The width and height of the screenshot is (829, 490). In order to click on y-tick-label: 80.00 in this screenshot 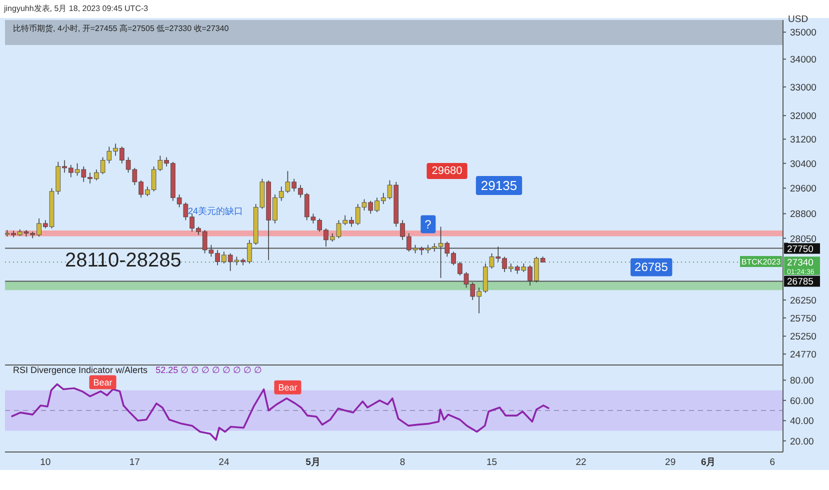, I will do `click(802, 381)`.